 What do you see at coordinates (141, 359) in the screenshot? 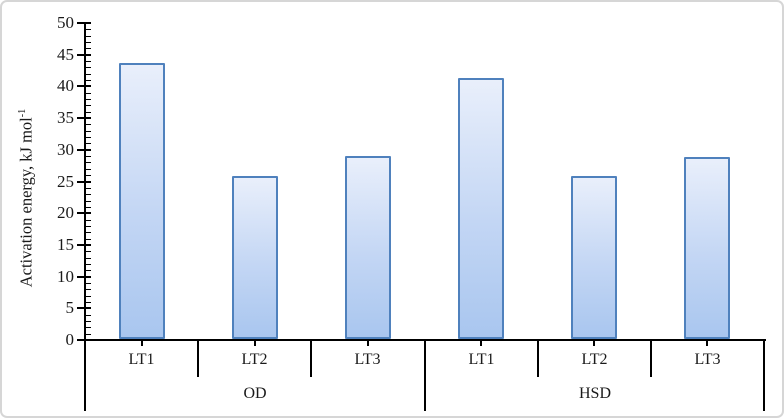
I see `category-label-od-lt1: LT1` at bounding box center [141, 359].